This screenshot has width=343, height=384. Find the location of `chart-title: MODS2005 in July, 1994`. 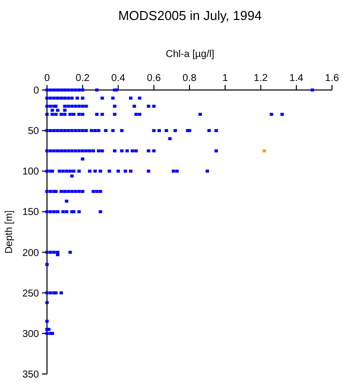

chart-title: MODS2005 in July, 1994 is located at coordinates (190, 15).